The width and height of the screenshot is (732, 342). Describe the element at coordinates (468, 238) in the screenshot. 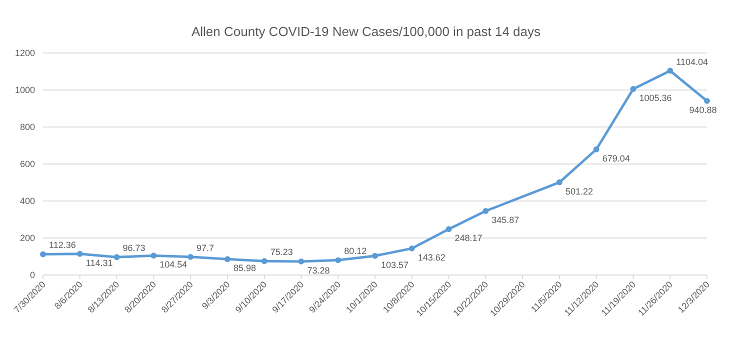

I see `data-label: 248.17` at that location.